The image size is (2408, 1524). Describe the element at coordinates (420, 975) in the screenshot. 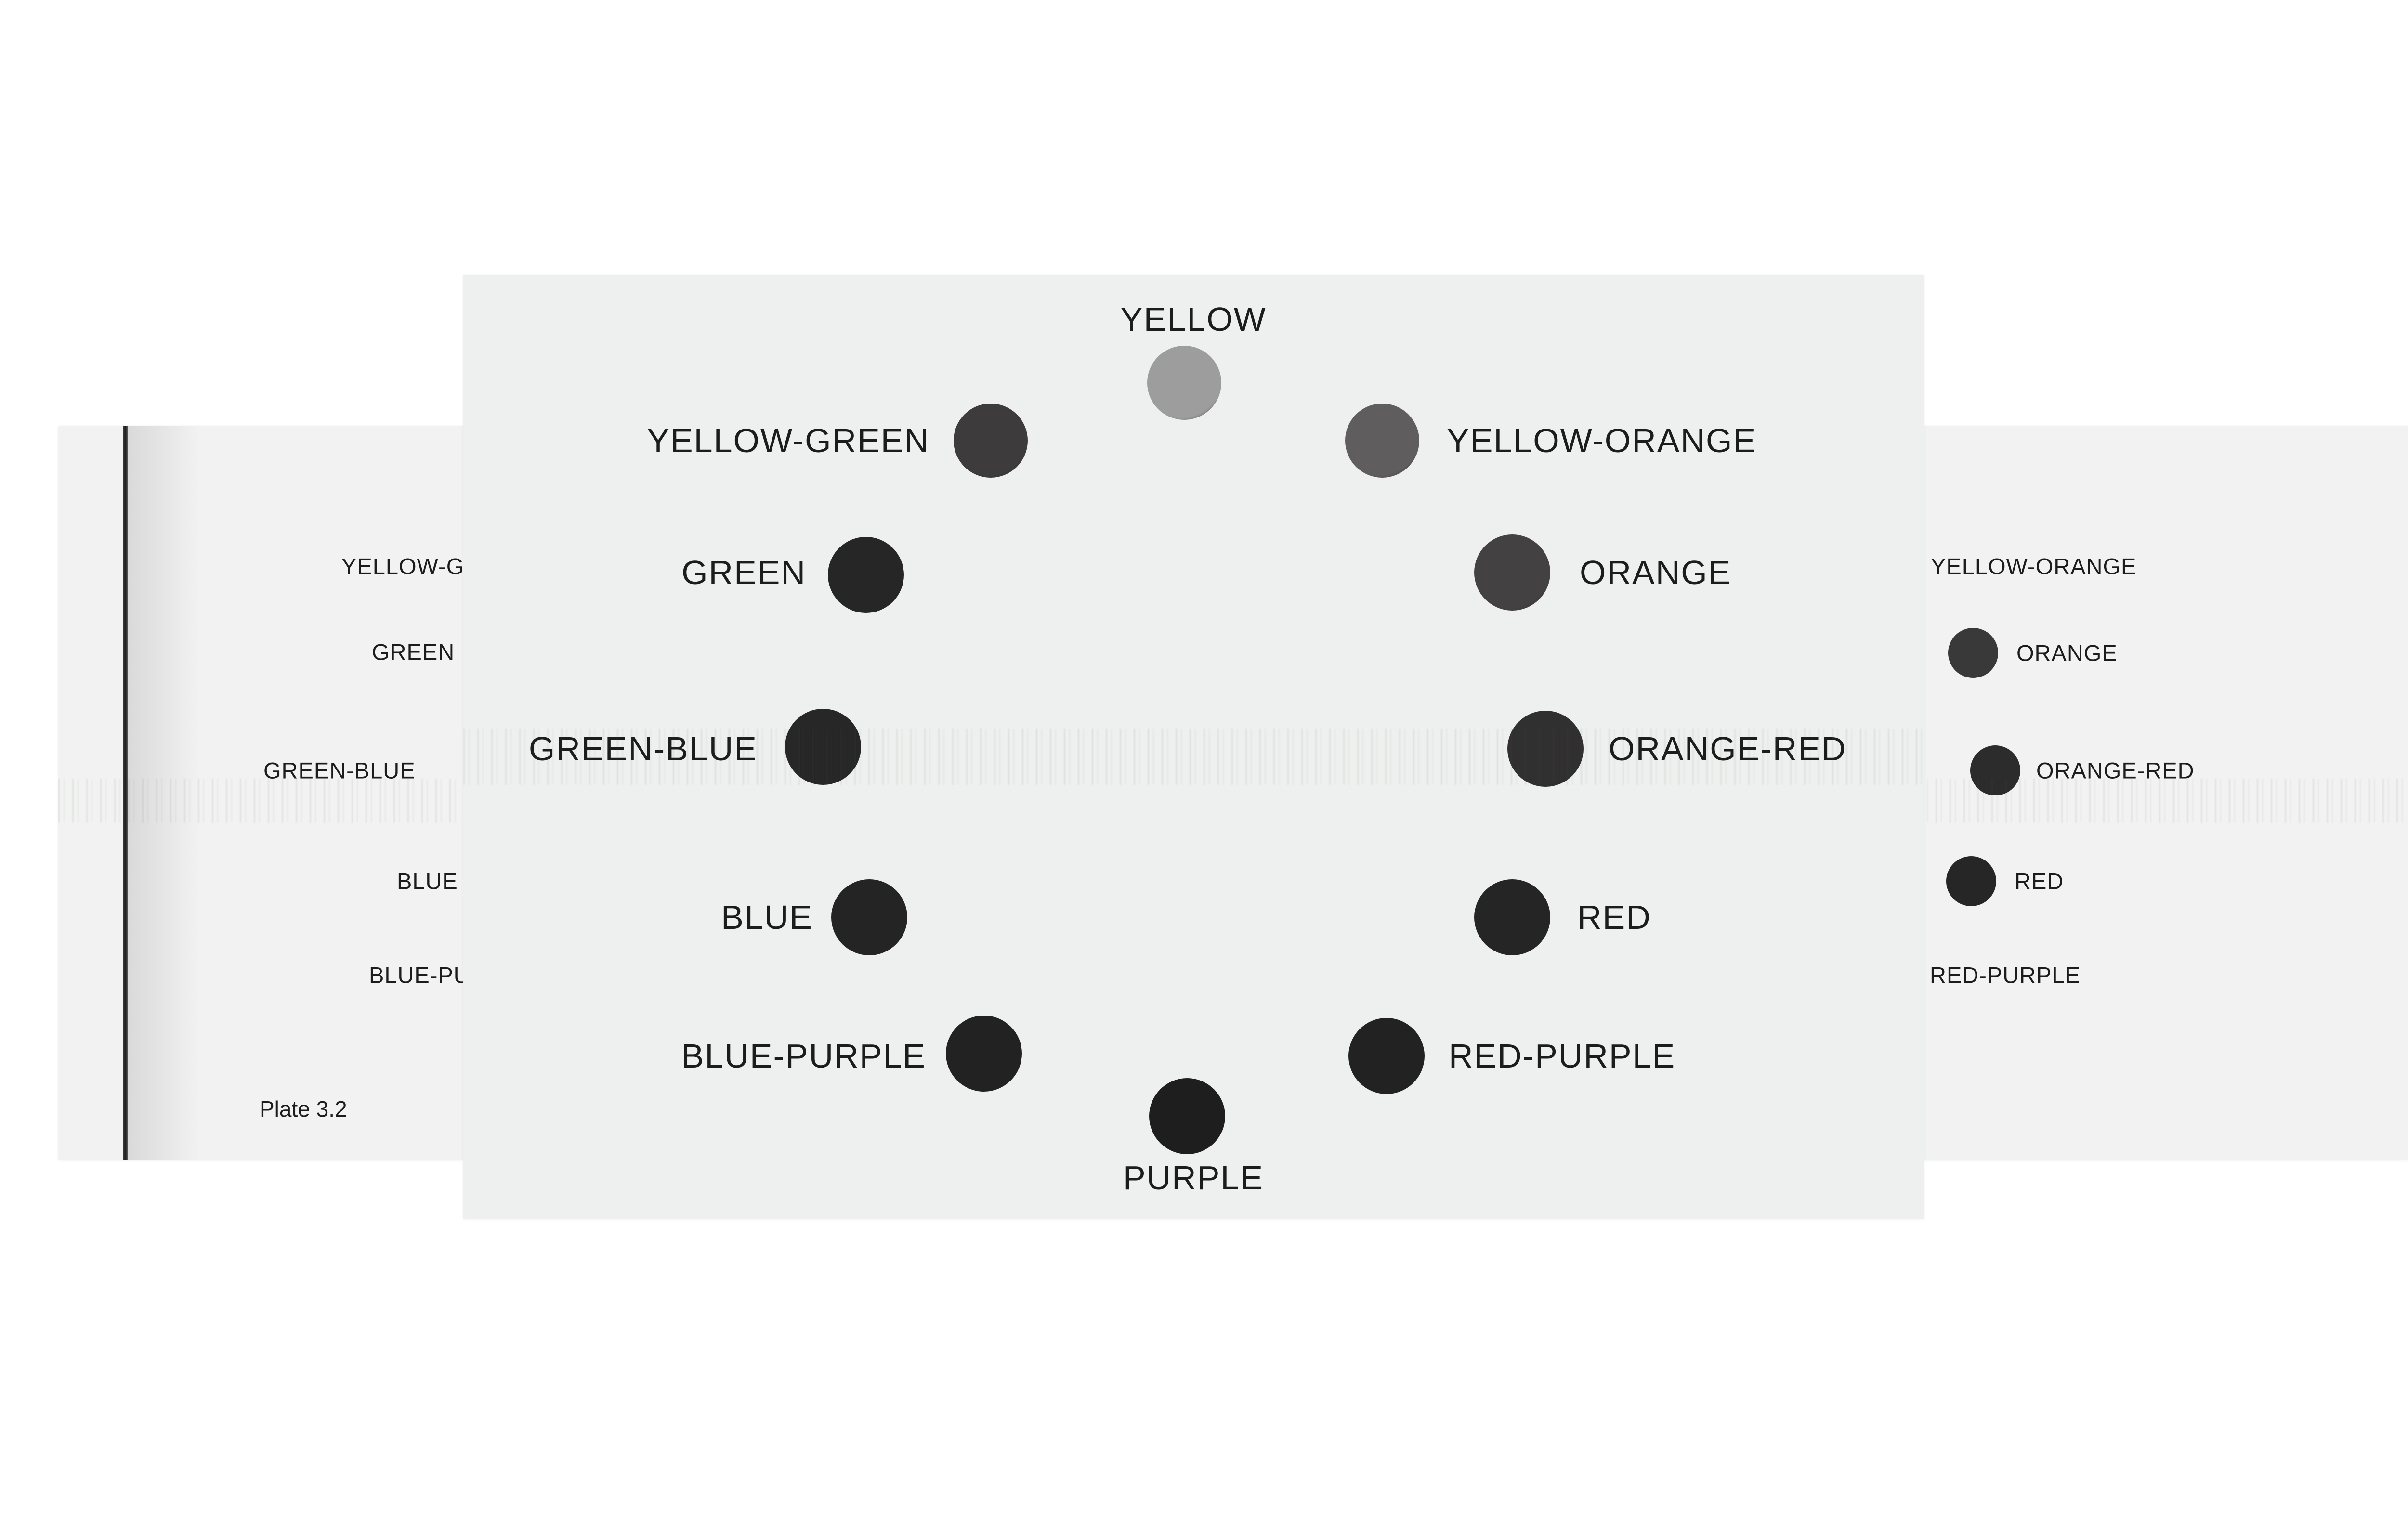

I see `left-label-blue-purple: BLUE-PU` at that location.